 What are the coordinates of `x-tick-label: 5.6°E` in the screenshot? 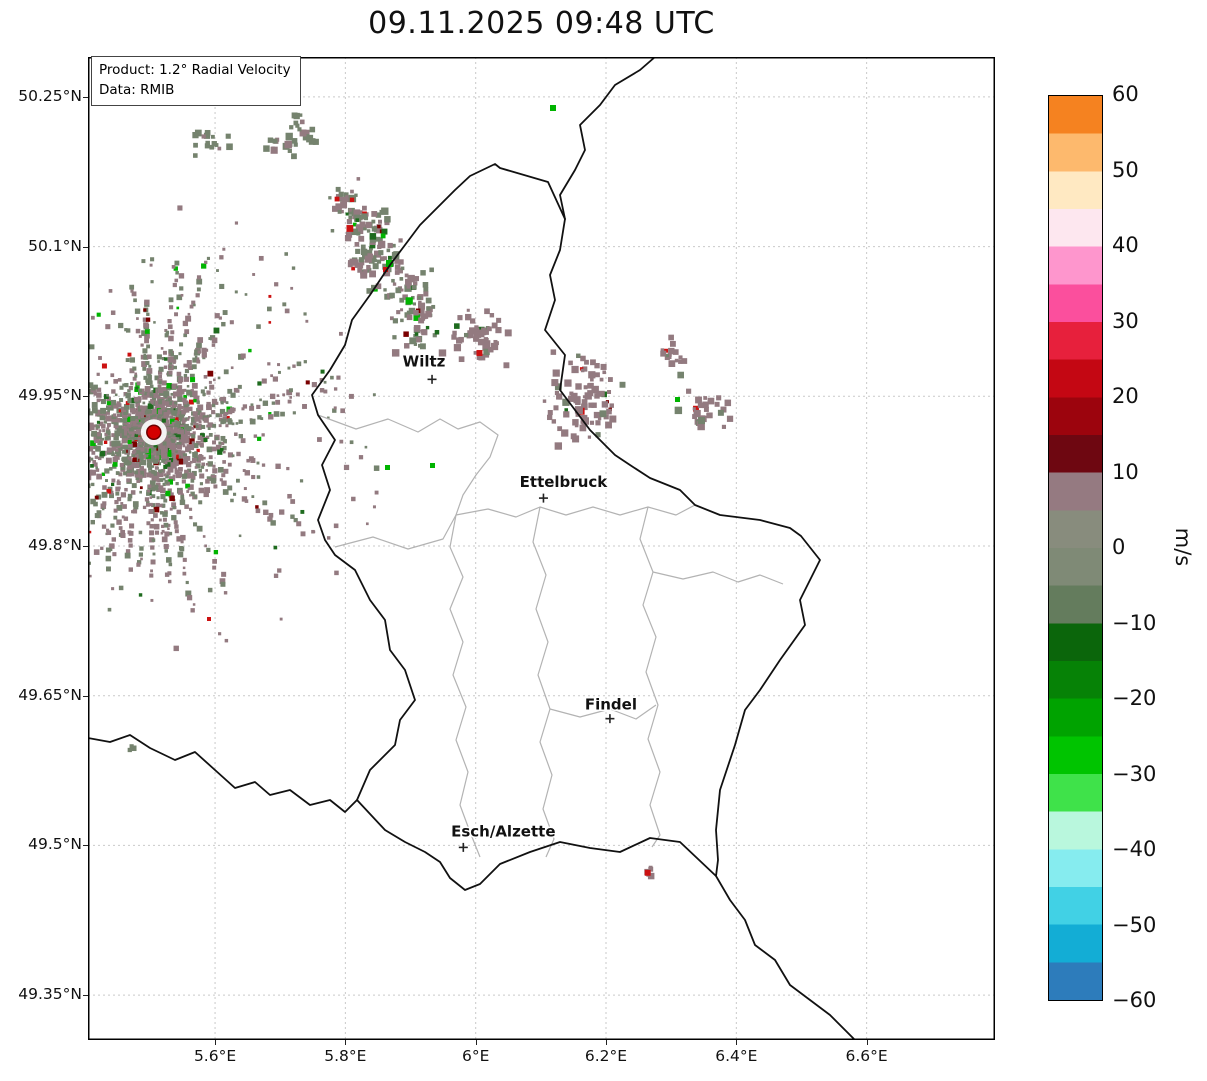 It's located at (215, 1056).